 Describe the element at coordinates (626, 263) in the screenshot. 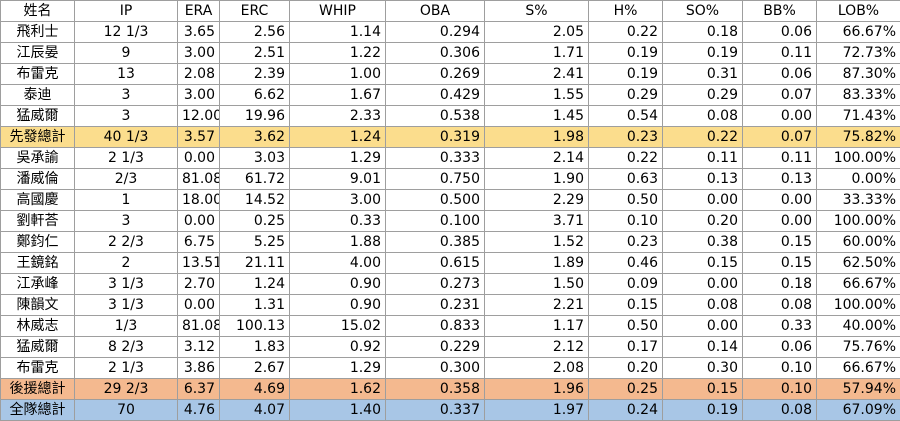

I see `cell-hit-rate: 0.46` at that location.